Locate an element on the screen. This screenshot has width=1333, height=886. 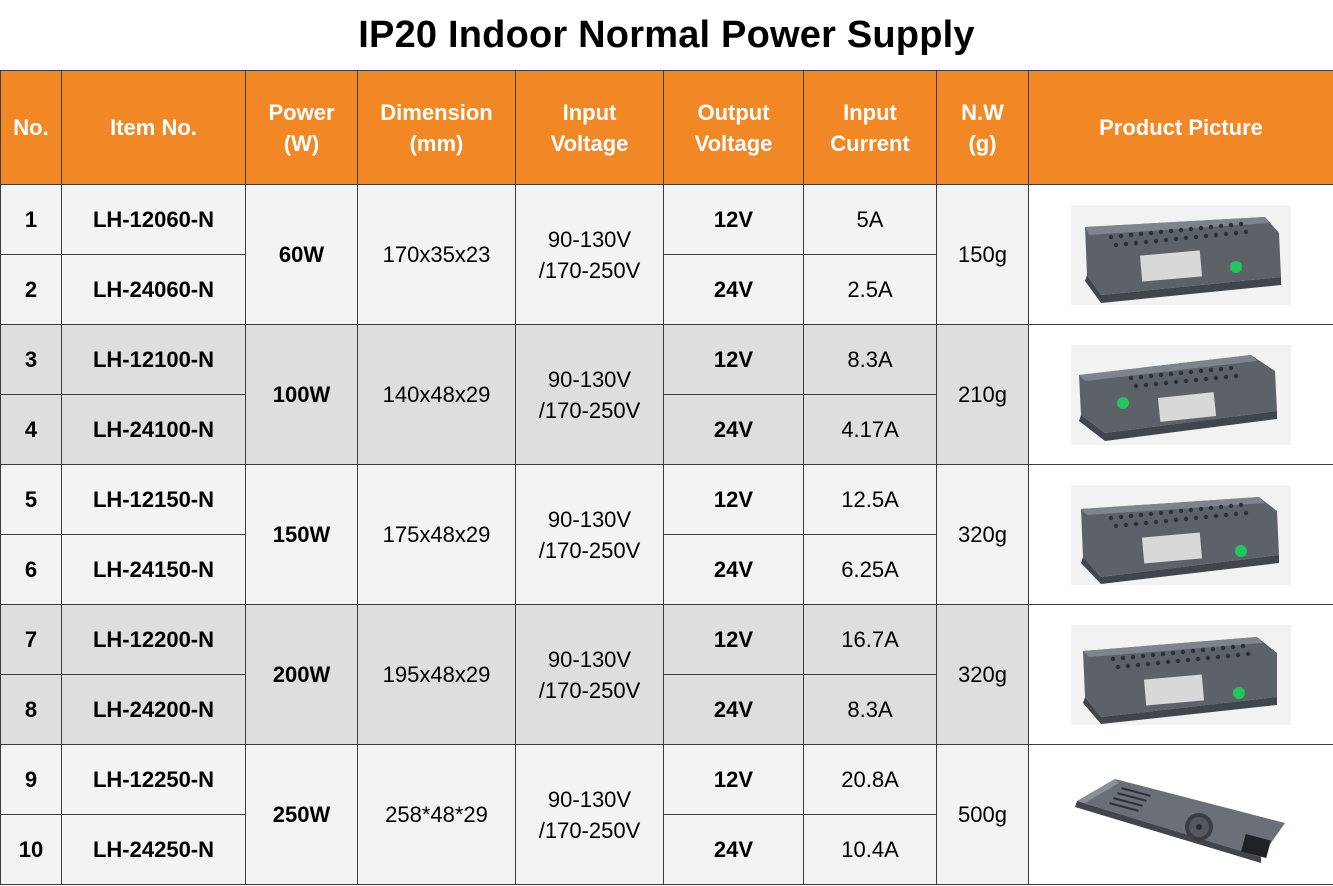
table-row: 6 LH-24150-N 24V 6.25A is located at coordinates (666, 569).